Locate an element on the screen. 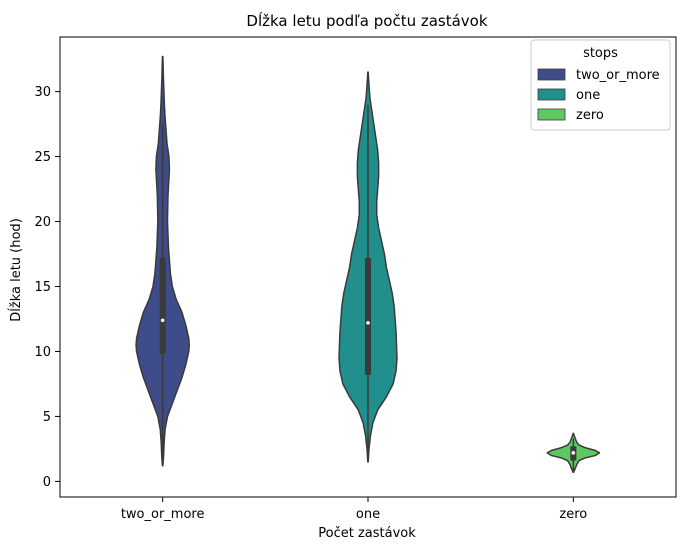 The image size is (687, 550). legend-swatch-one is located at coordinates (551, 94).